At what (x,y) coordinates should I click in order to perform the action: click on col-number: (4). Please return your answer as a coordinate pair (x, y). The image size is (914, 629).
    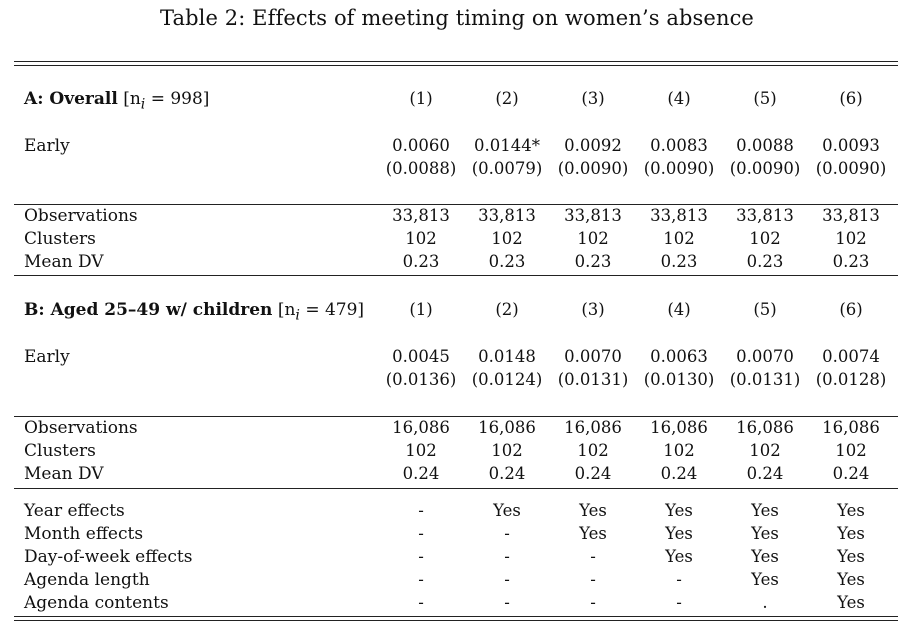
    Looking at the image, I should click on (679, 309).